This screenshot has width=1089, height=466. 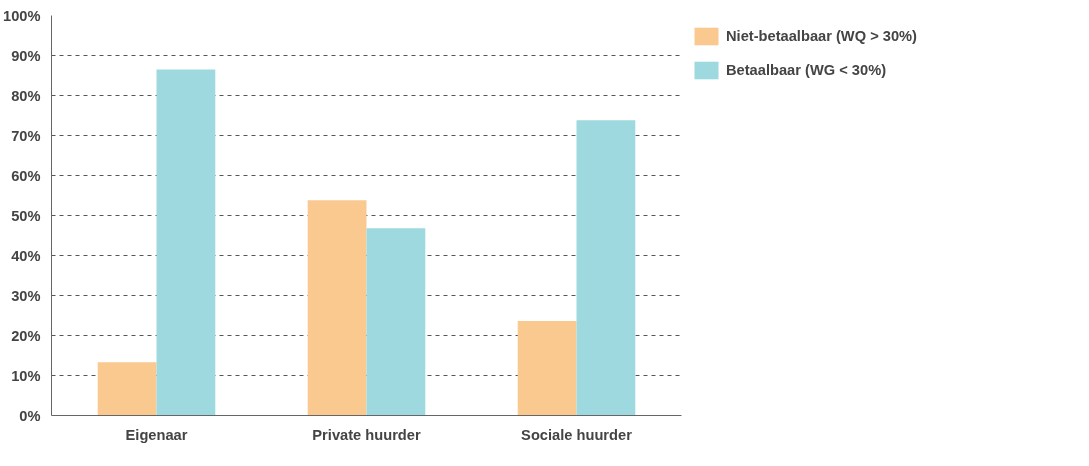 What do you see at coordinates (26, 95) in the screenshot?
I see `y-tick-label: 80%` at bounding box center [26, 95].